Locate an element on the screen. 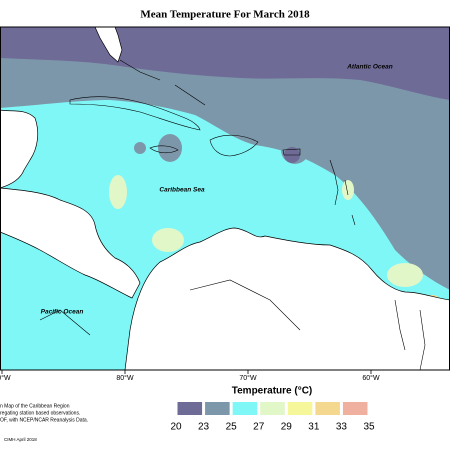 This screenshot has height=450, width=450. yucatan is located at coordinates (19, 149).